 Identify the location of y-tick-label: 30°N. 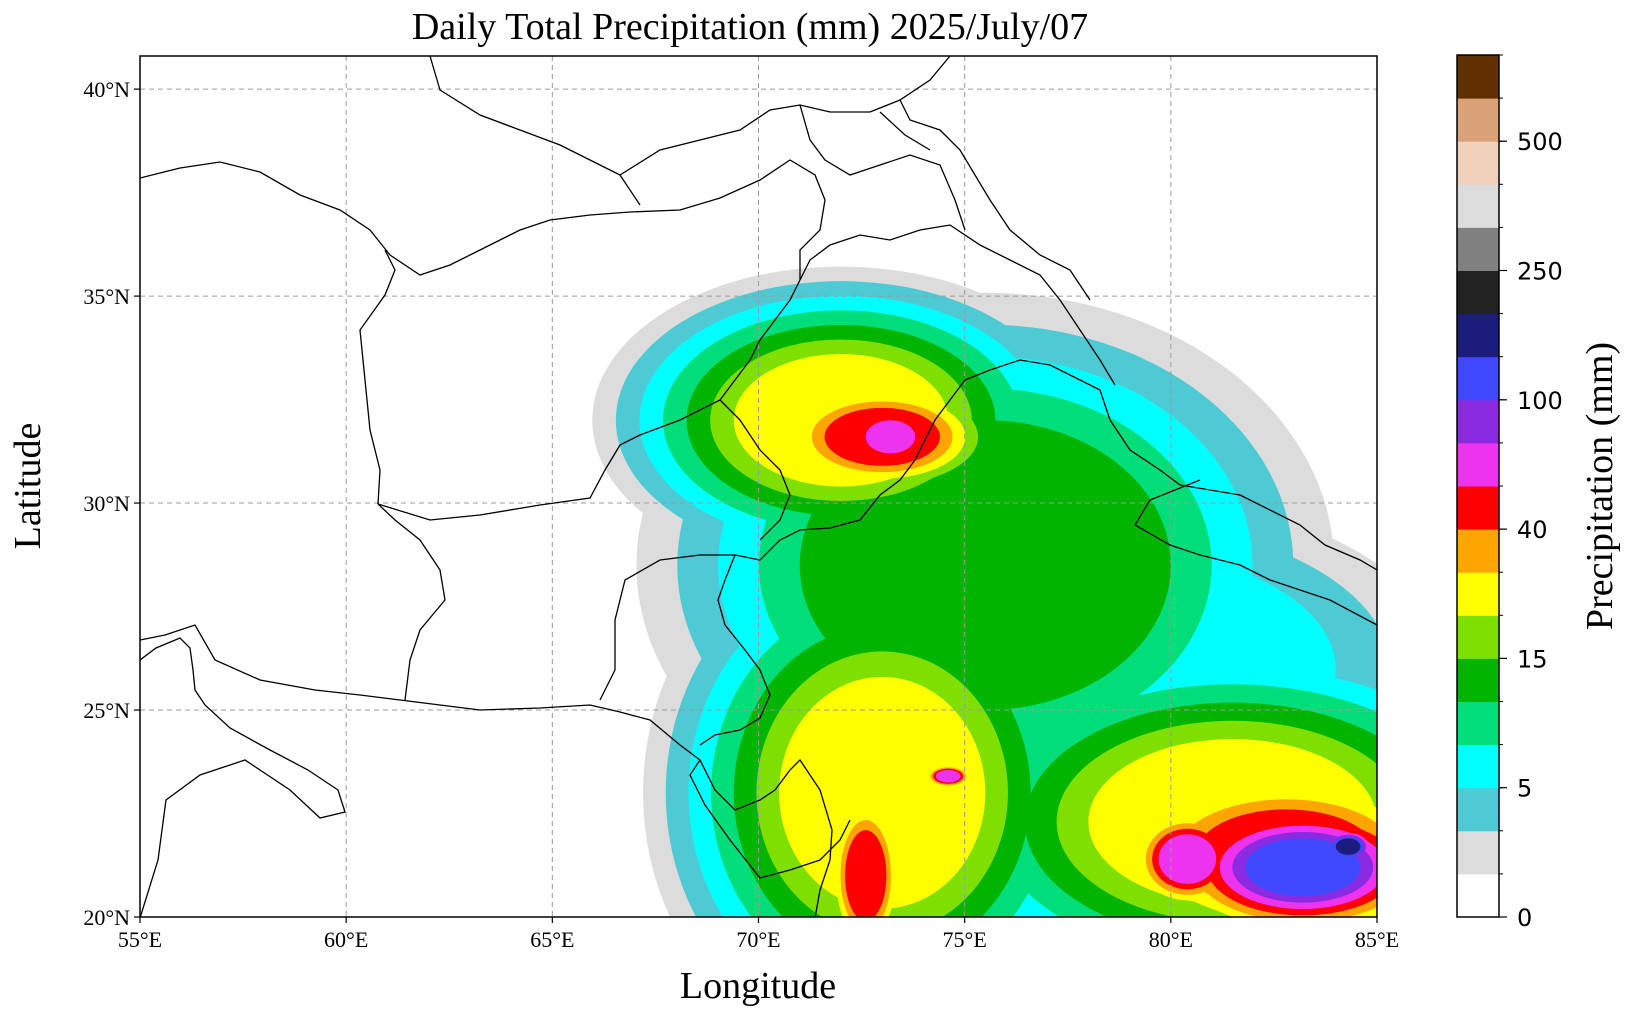
(106, 503).